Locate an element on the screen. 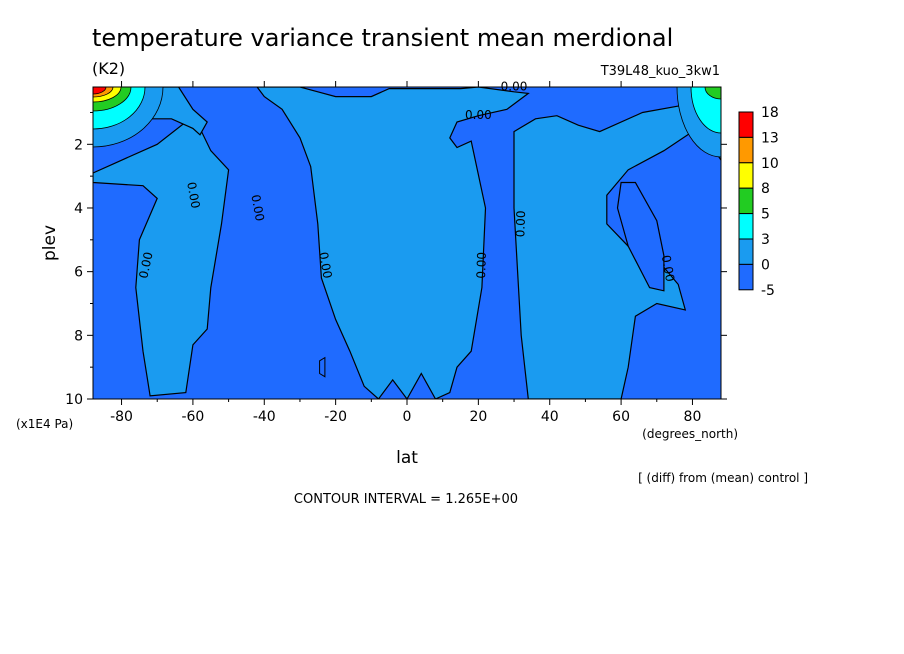 This screenshot has height=654, width=904. colorbar-level-label: 5 is located at coordinates (765, 215).